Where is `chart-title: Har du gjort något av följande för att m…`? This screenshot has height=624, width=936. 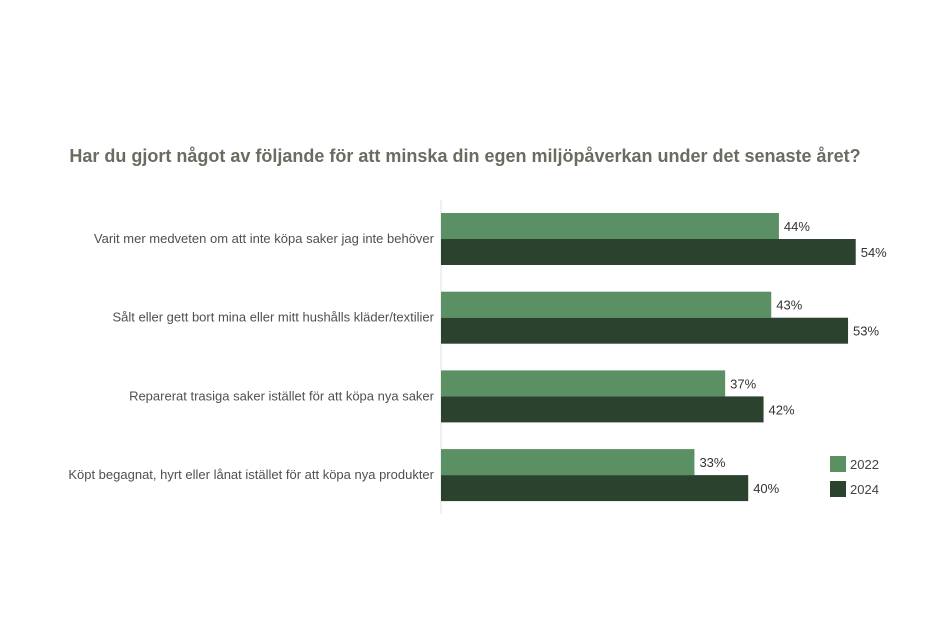
chart-title: Har du gjort något av följande för att m… is located at coordinates (464, 156).